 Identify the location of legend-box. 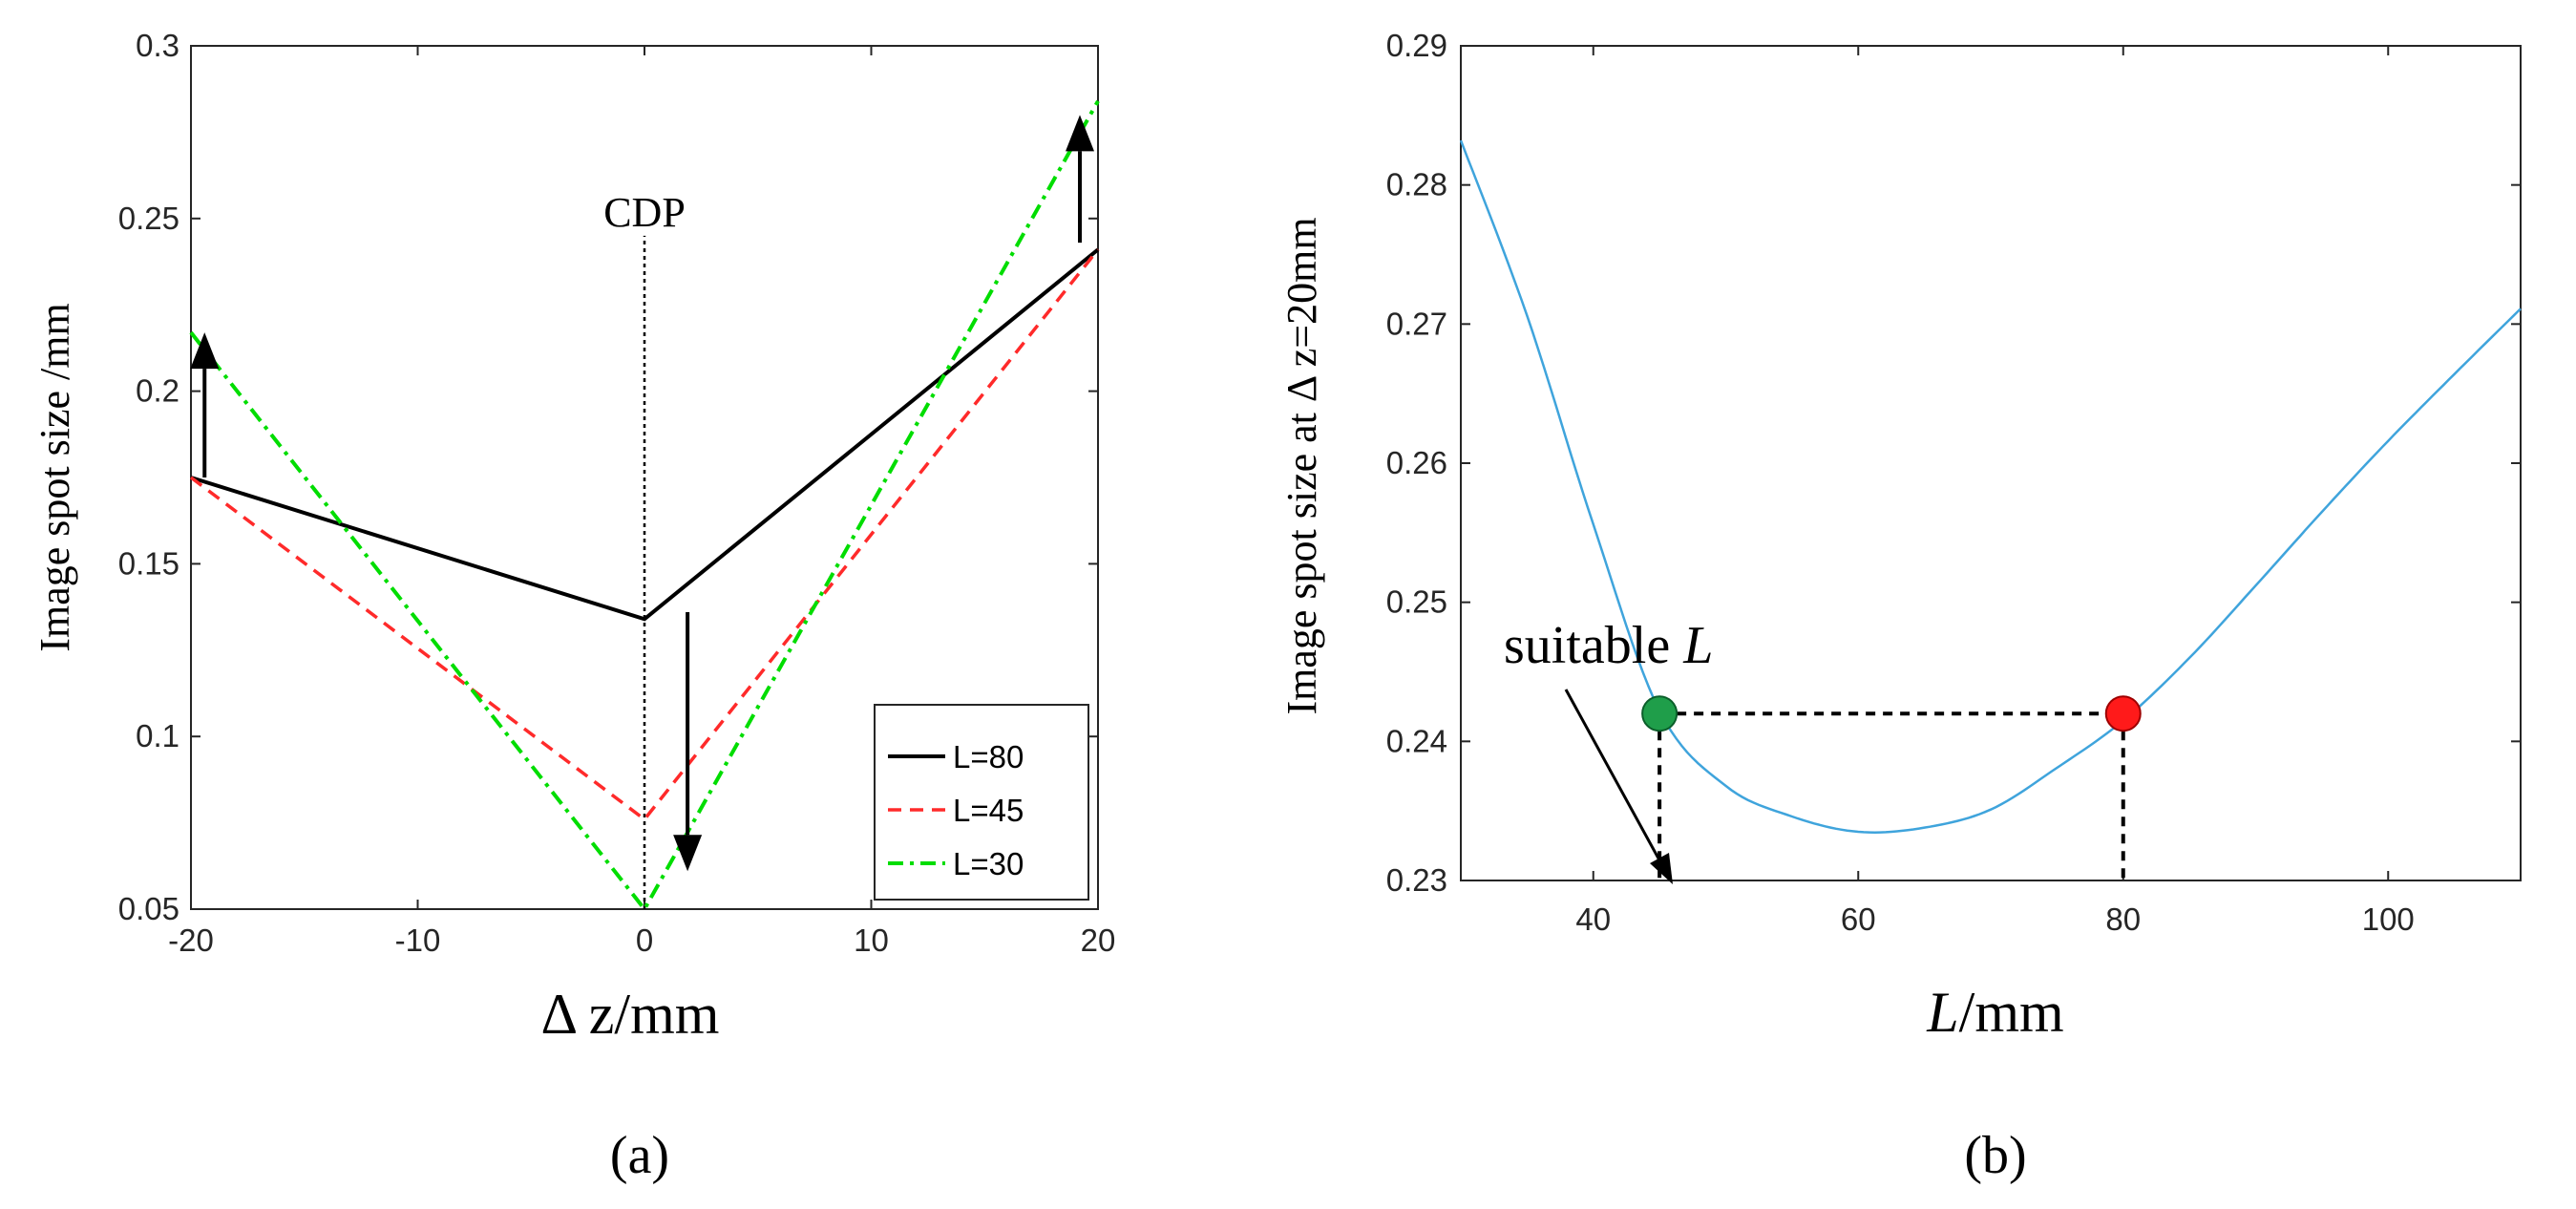
(981, 802).